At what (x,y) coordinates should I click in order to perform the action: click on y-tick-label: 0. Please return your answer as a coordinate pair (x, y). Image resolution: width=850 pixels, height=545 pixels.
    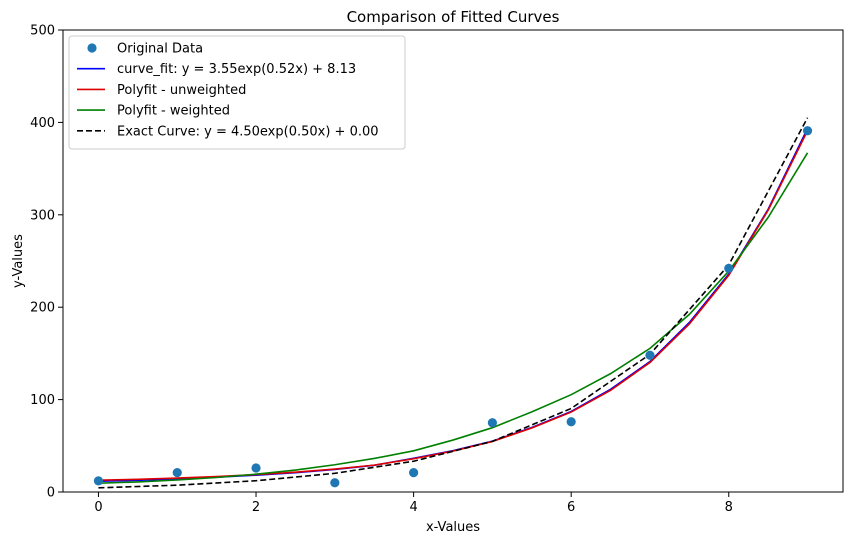
    Looking at the image, I should click on (51, 493).